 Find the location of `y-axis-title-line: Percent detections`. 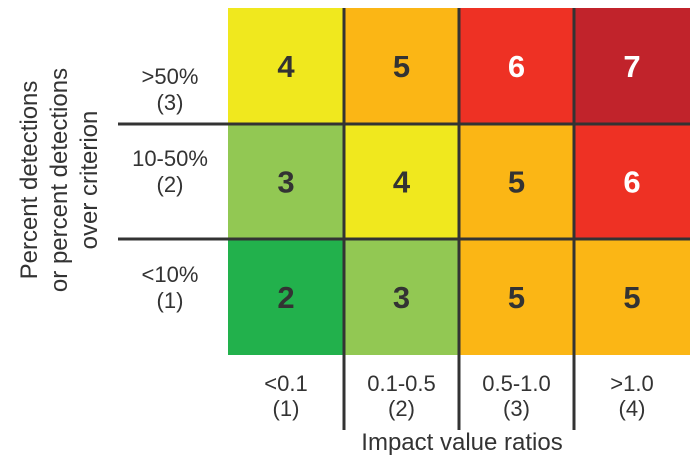

y-axis-title-line: Percent detections is located at coordinates (29, 180).